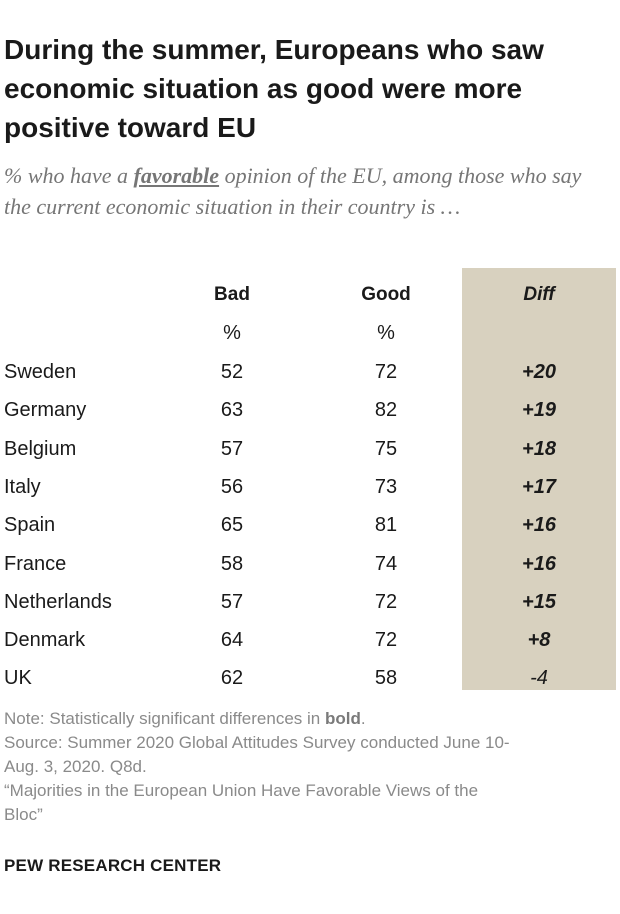 The image size is (620, 914). I want to click on subtitle-prefix: % who have a, so click(69, 175).